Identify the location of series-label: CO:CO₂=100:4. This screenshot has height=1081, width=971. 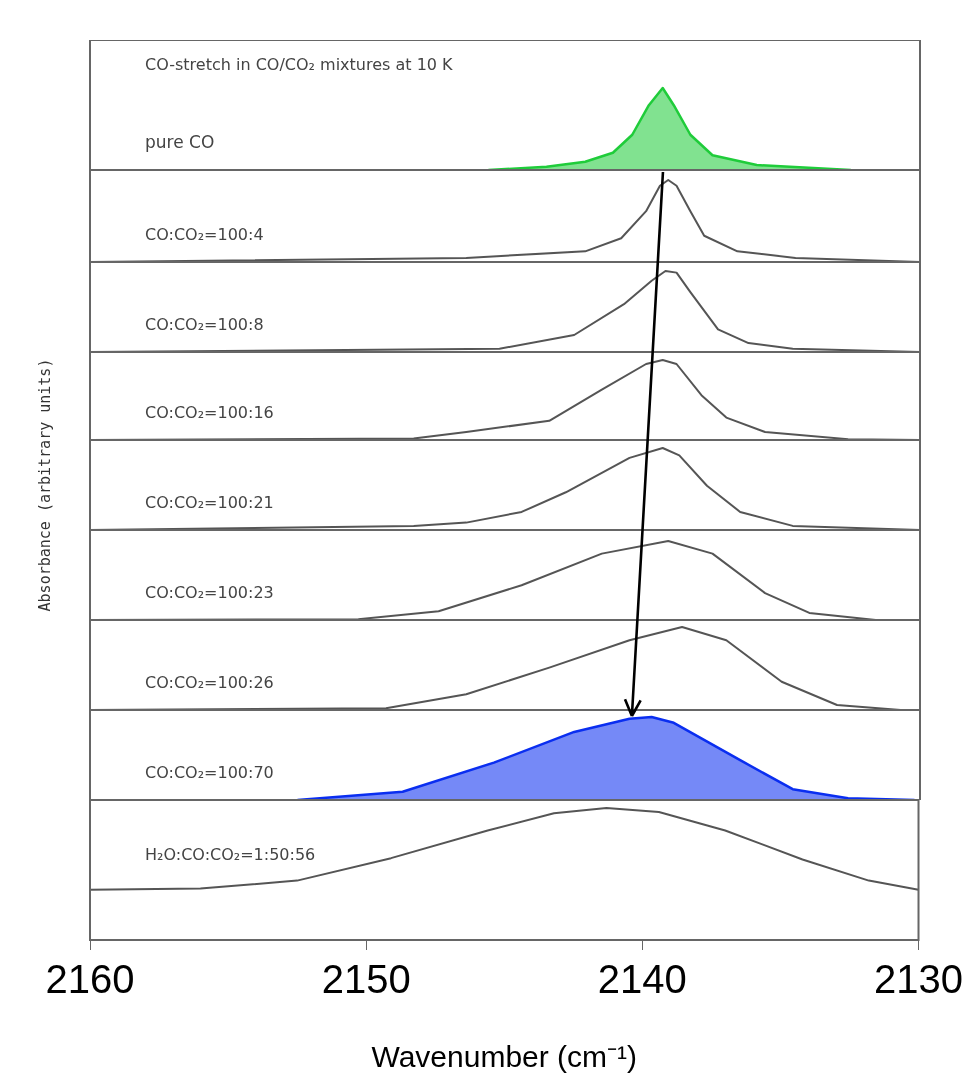
(204, 234).